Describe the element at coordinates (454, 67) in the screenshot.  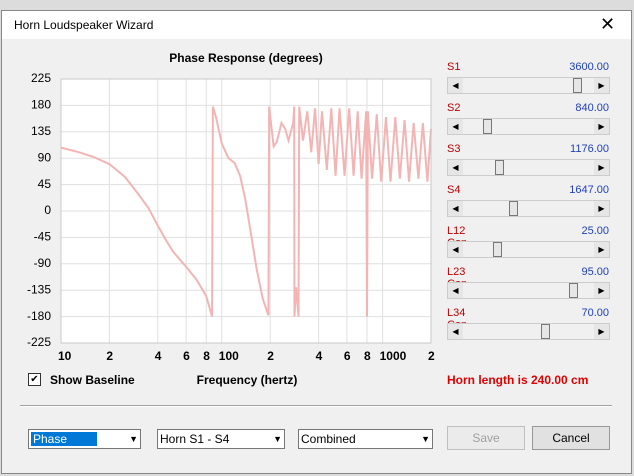
I see `slider-label: S1` at that location.